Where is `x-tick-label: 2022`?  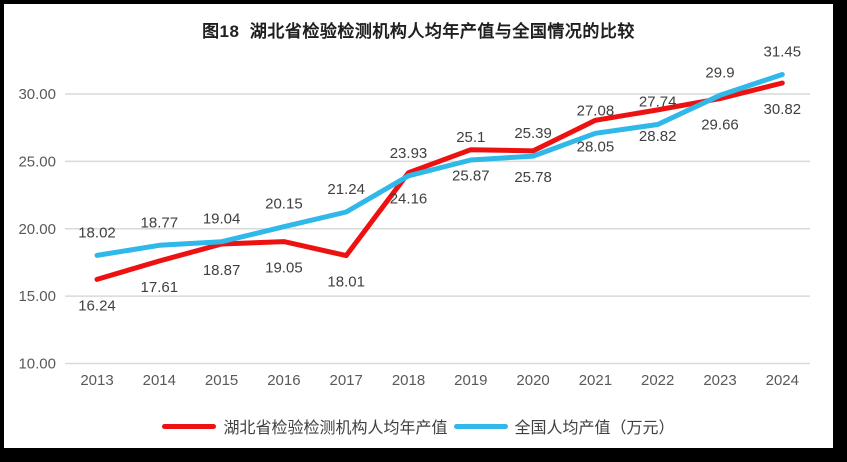 x-tick-label: 2022 is located at coordinates (657, 380).